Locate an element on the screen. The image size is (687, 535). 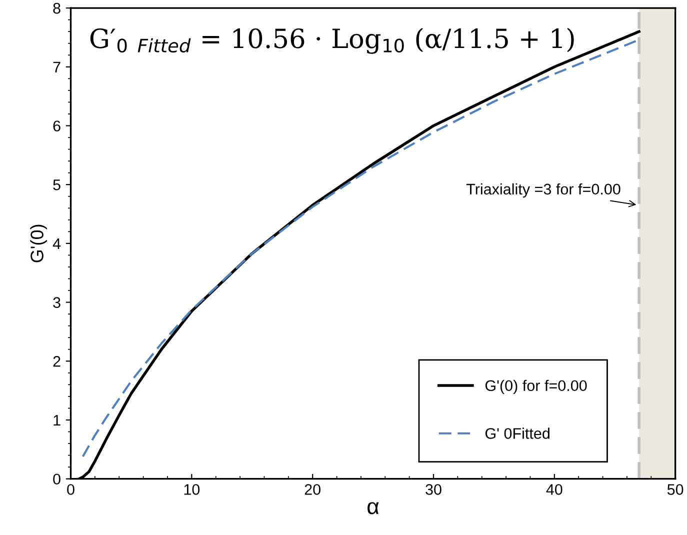
legend-label: G'(0) for f=0.00 is located at coordinates (536, 387).